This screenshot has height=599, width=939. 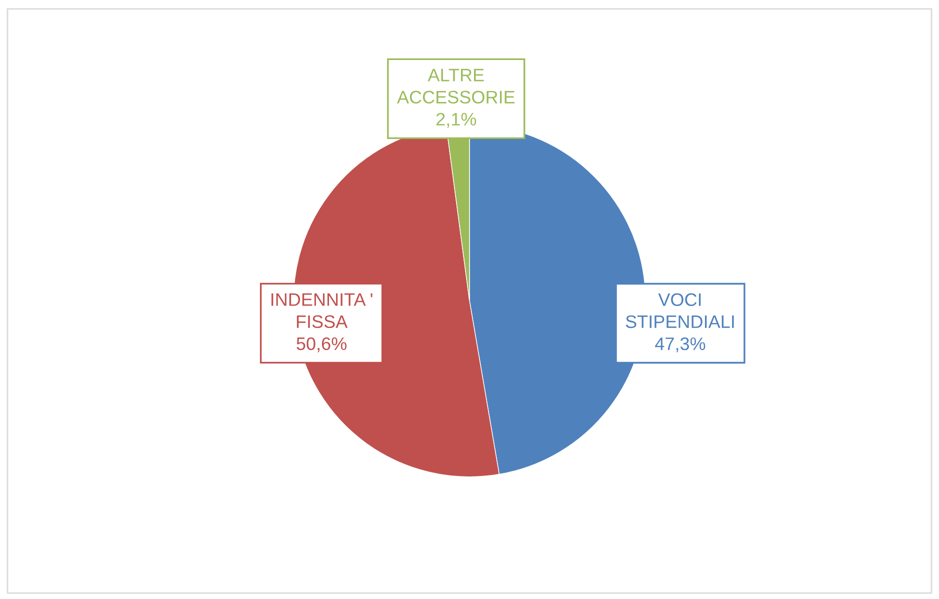 What do you see at coordinates (680, 310) in the screenshot?
I see `slice-label: VOCI STIPENDIALI` at bounding box center [680, 310].